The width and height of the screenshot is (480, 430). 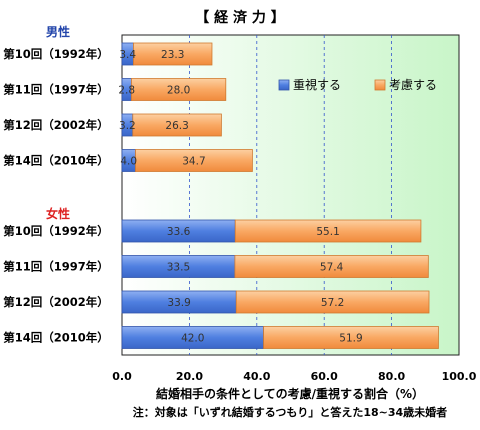 I want to click on x-tick-label: 60.0, so click(x=324, y=376).